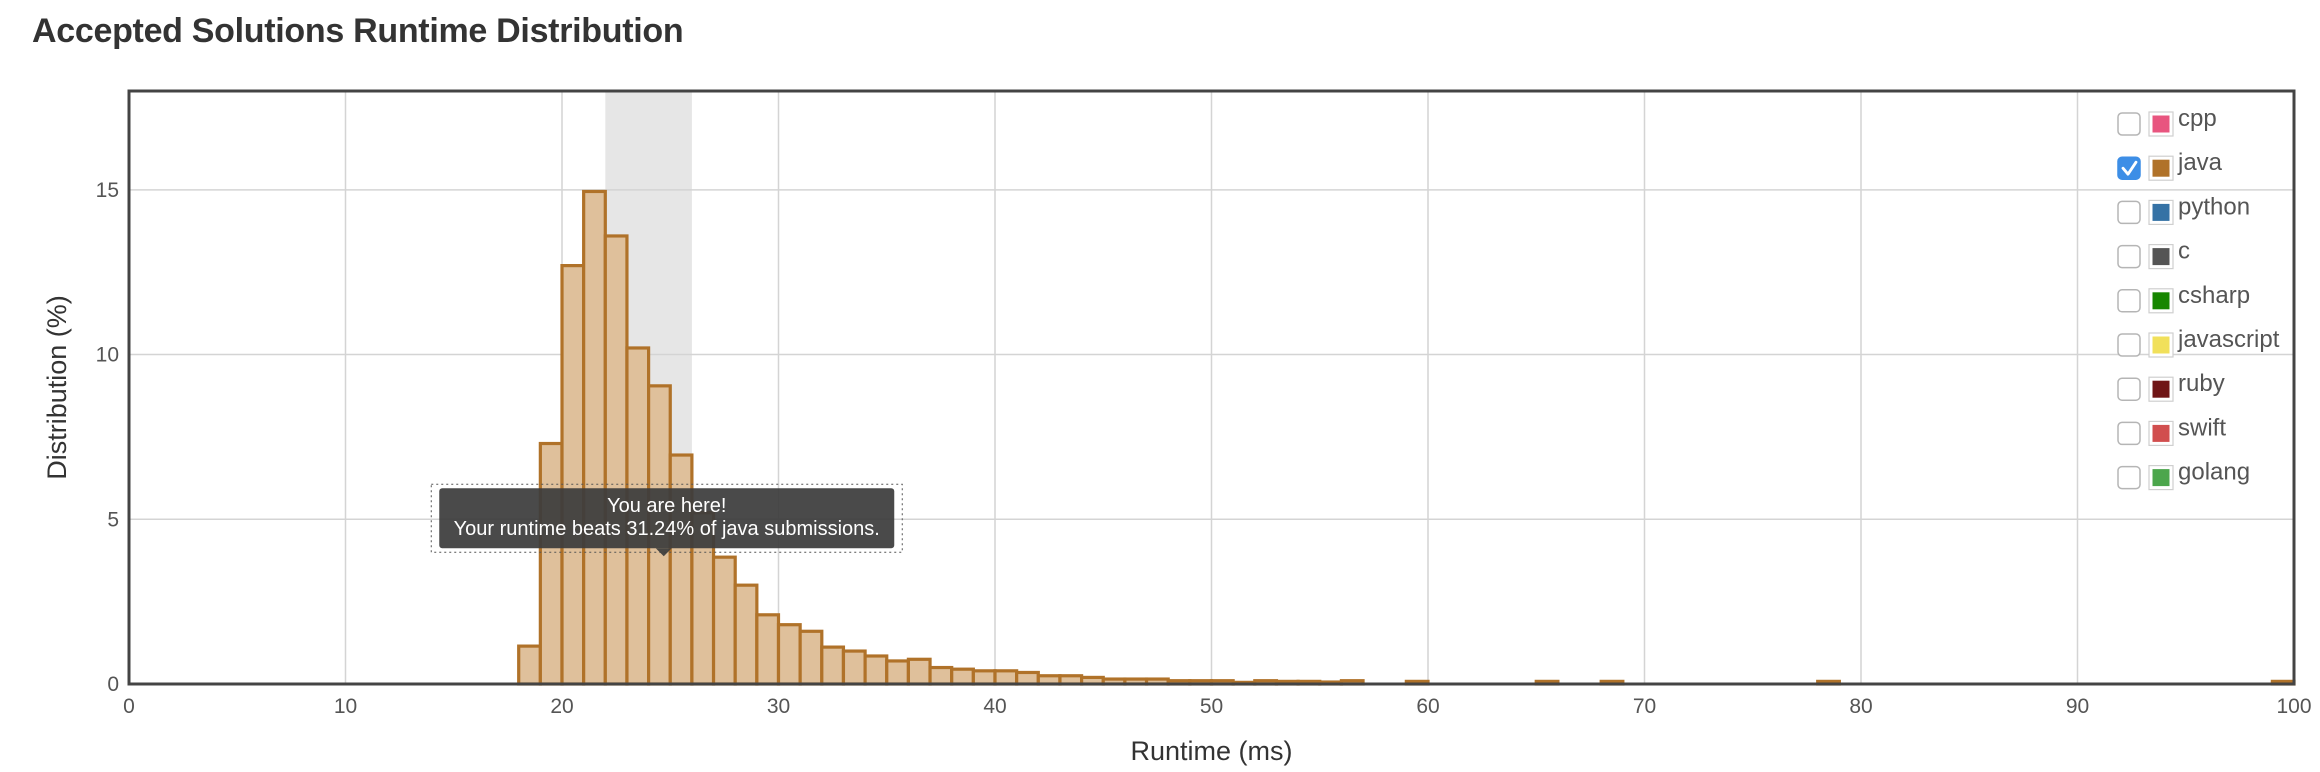 The height and width of the screenshot is (772, 2320). Describe the element at coordinates (994, 706) in the screenshot. I see `x-tick-label: 40` at that location.